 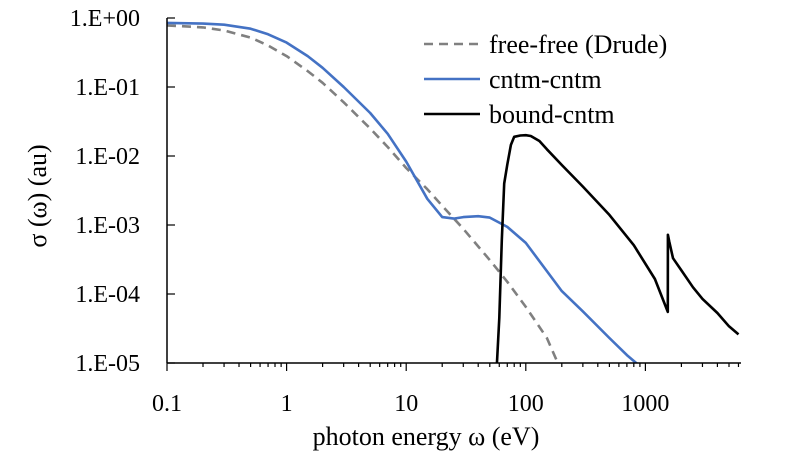 I want to click on y-tick-label: 1.E-01, so click(x=107, y=88).